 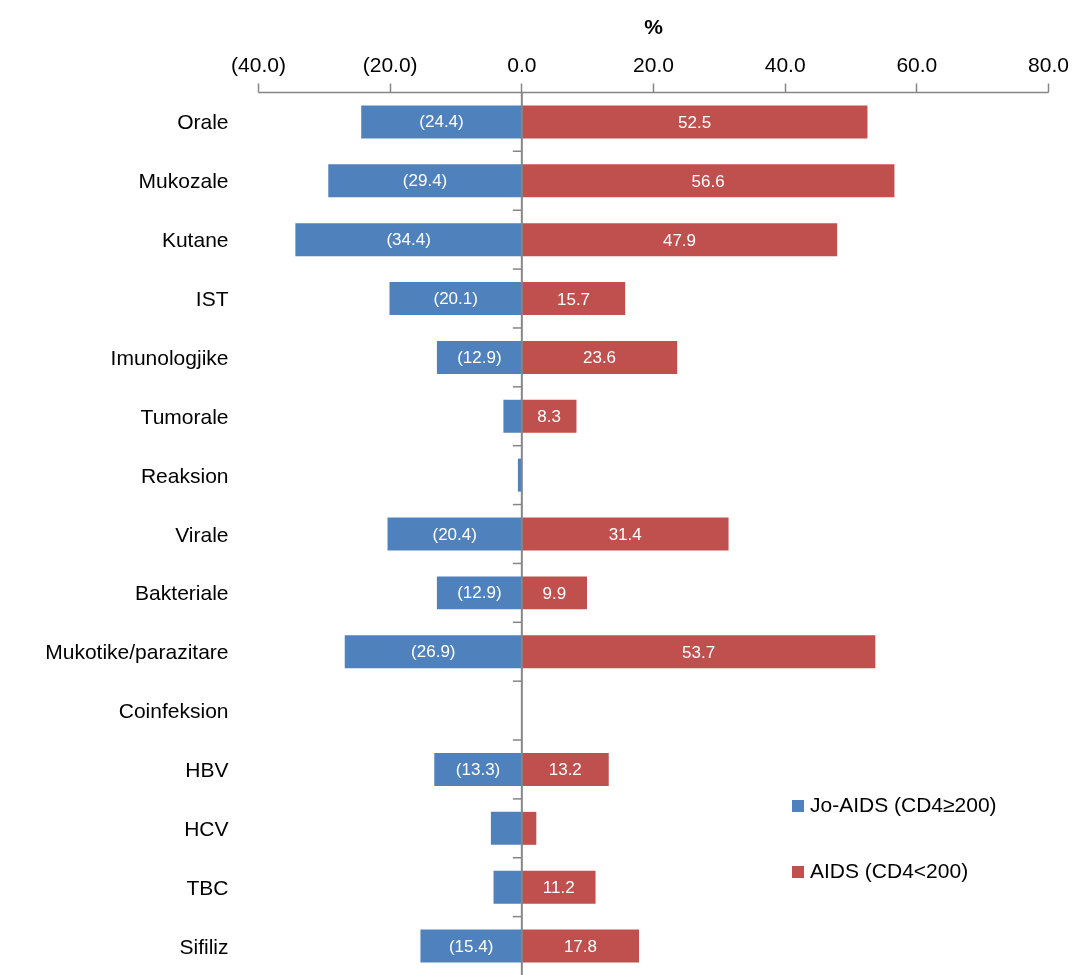 What do you see at coordinates (207, 769) in the screenshot?
I see `y-tick-label: HBV` at bounding box center [207, 769].